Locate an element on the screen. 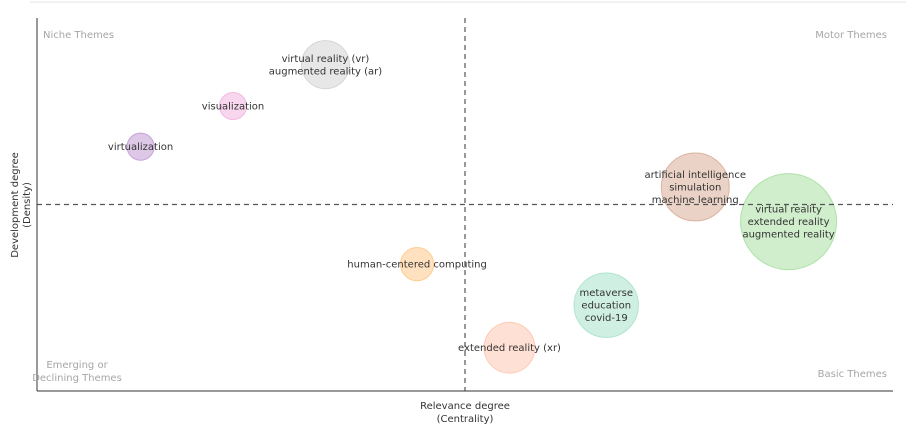 This screenshot has height=441, width=906. cluster-label: extended reality is located at coordinates (789, 222).